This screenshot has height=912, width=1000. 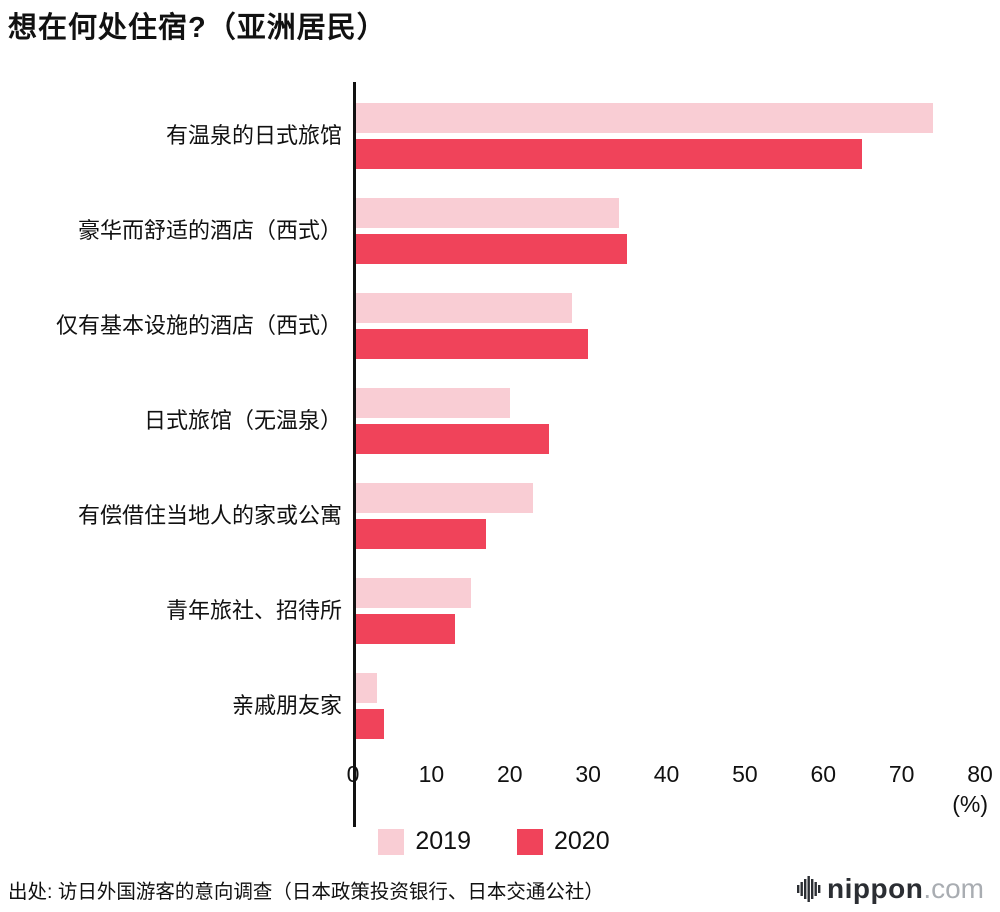 What do you see at coordinates (809, 889) in the screenshot?
I see `nippon-logo-icon` at bounding box center [809, 889].